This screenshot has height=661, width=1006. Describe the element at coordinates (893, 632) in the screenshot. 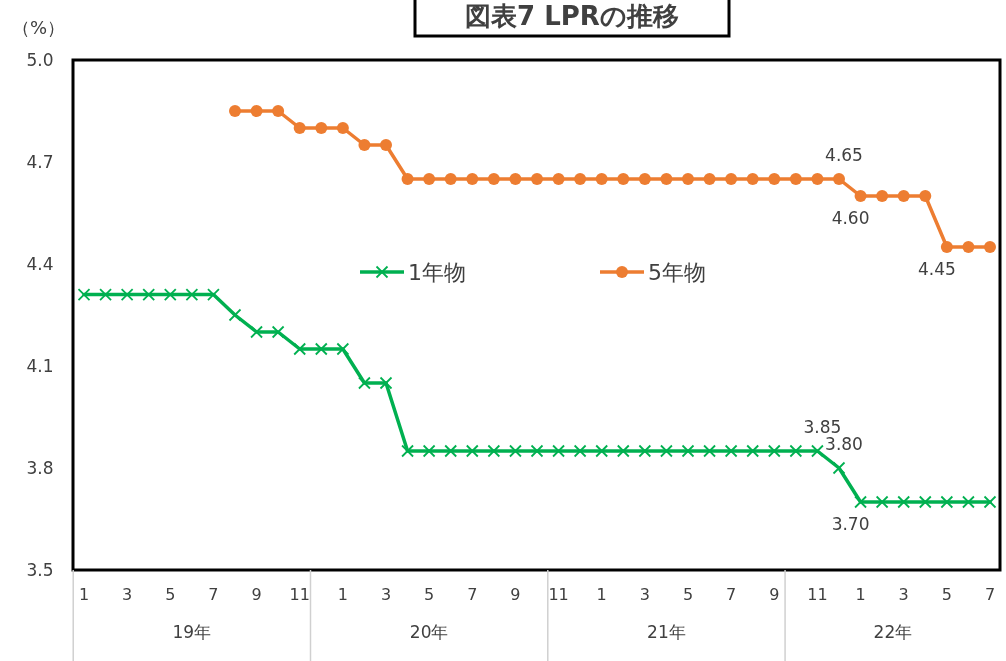

I see `text: 22年` at that location.